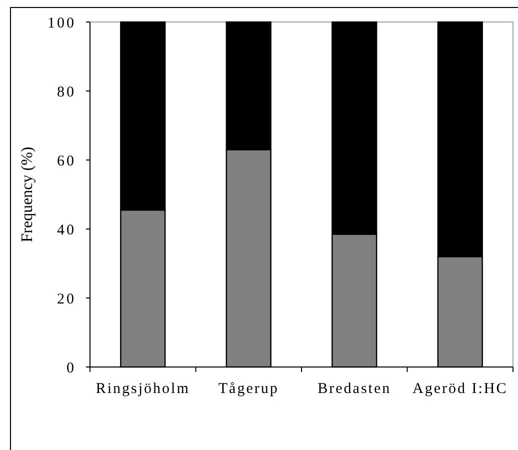 The height and width of the screenshot is (450, 518). What do you see at coordinates (66, 161) in the screenshot?
I see `y-tick-label: 60` at bounding box center [66, 161].